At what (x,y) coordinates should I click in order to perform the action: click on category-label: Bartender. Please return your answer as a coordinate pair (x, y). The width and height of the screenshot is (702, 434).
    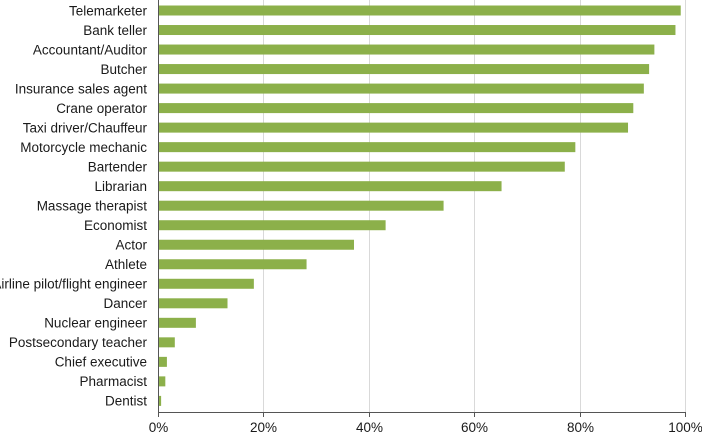
    Looking at the image, I should click on (118, 166).